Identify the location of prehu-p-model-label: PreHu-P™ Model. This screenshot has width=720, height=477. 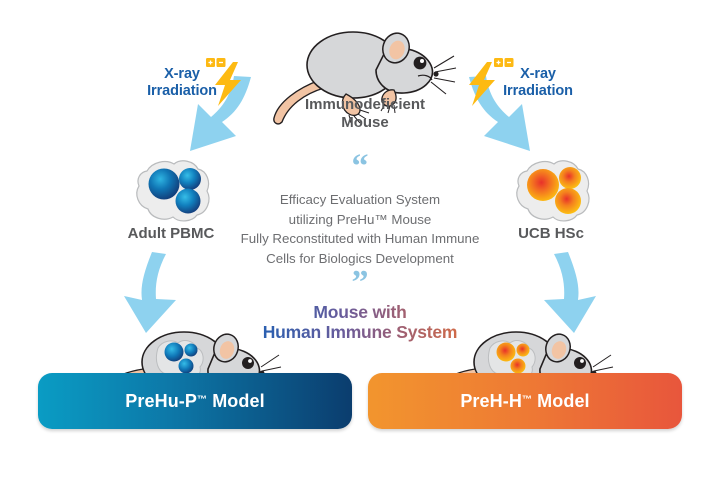
(194, 401).